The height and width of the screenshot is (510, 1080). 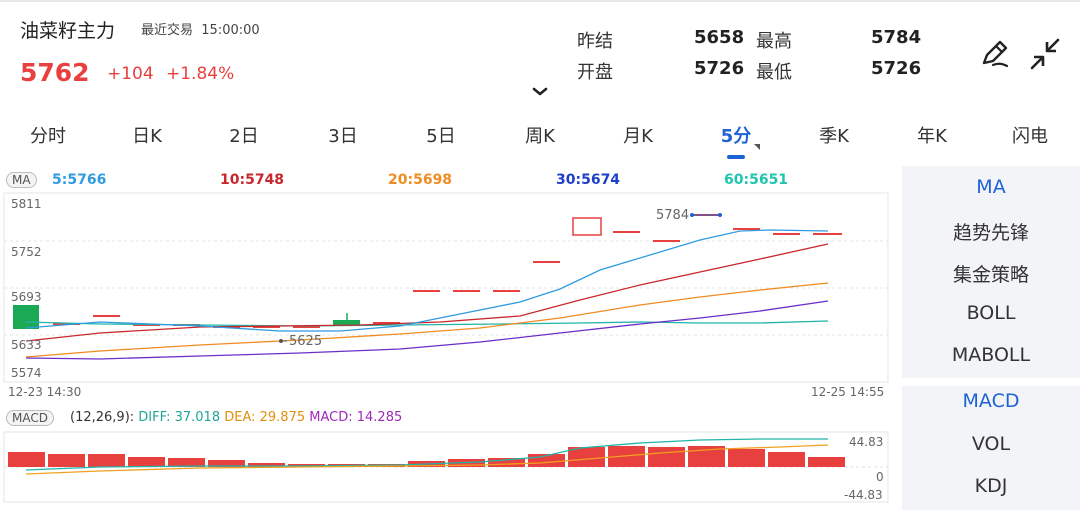 What do you see at coordinates (991, 401) in the screenshot?
I see `indicator-macd: MACD` at bounding box center [991, 401].